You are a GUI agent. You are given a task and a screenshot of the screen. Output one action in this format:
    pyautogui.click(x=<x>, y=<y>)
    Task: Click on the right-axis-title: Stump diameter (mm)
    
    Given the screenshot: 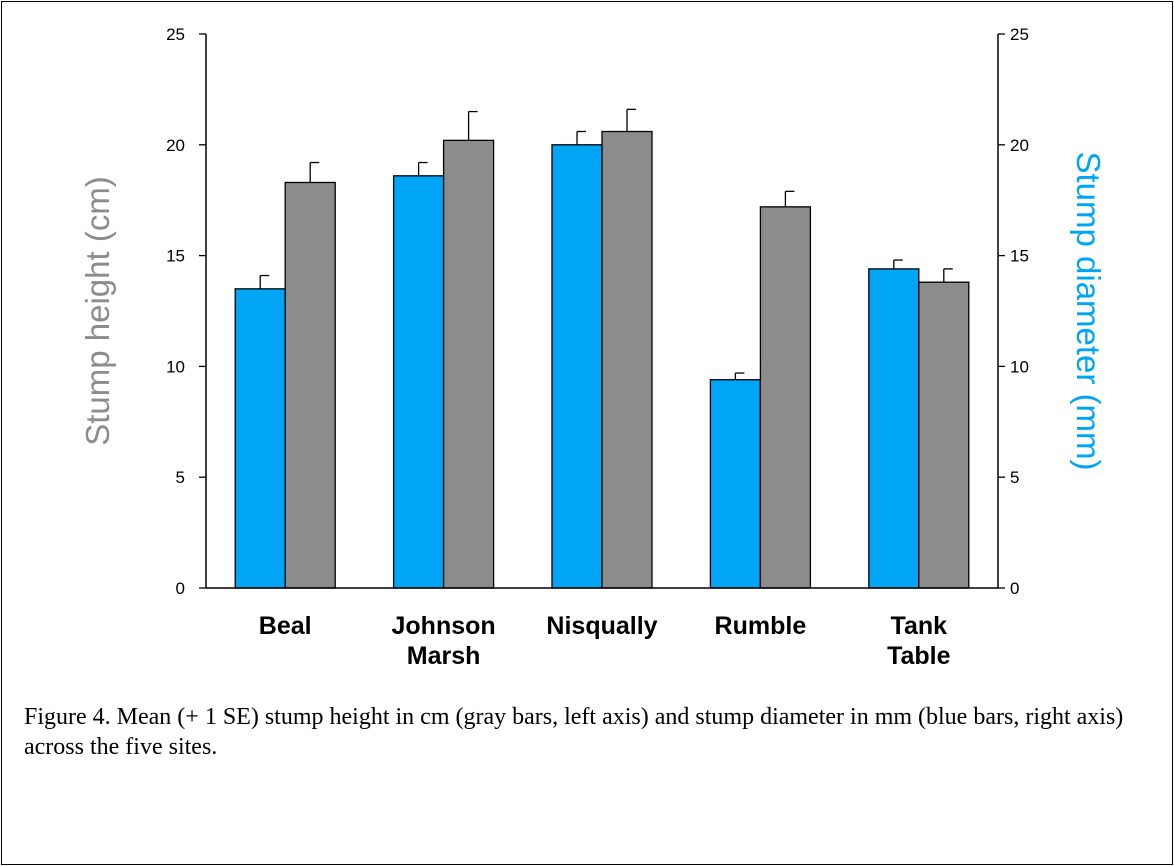 What is the action you would take?
    pyautogui.click(x=1088, y=310)
    